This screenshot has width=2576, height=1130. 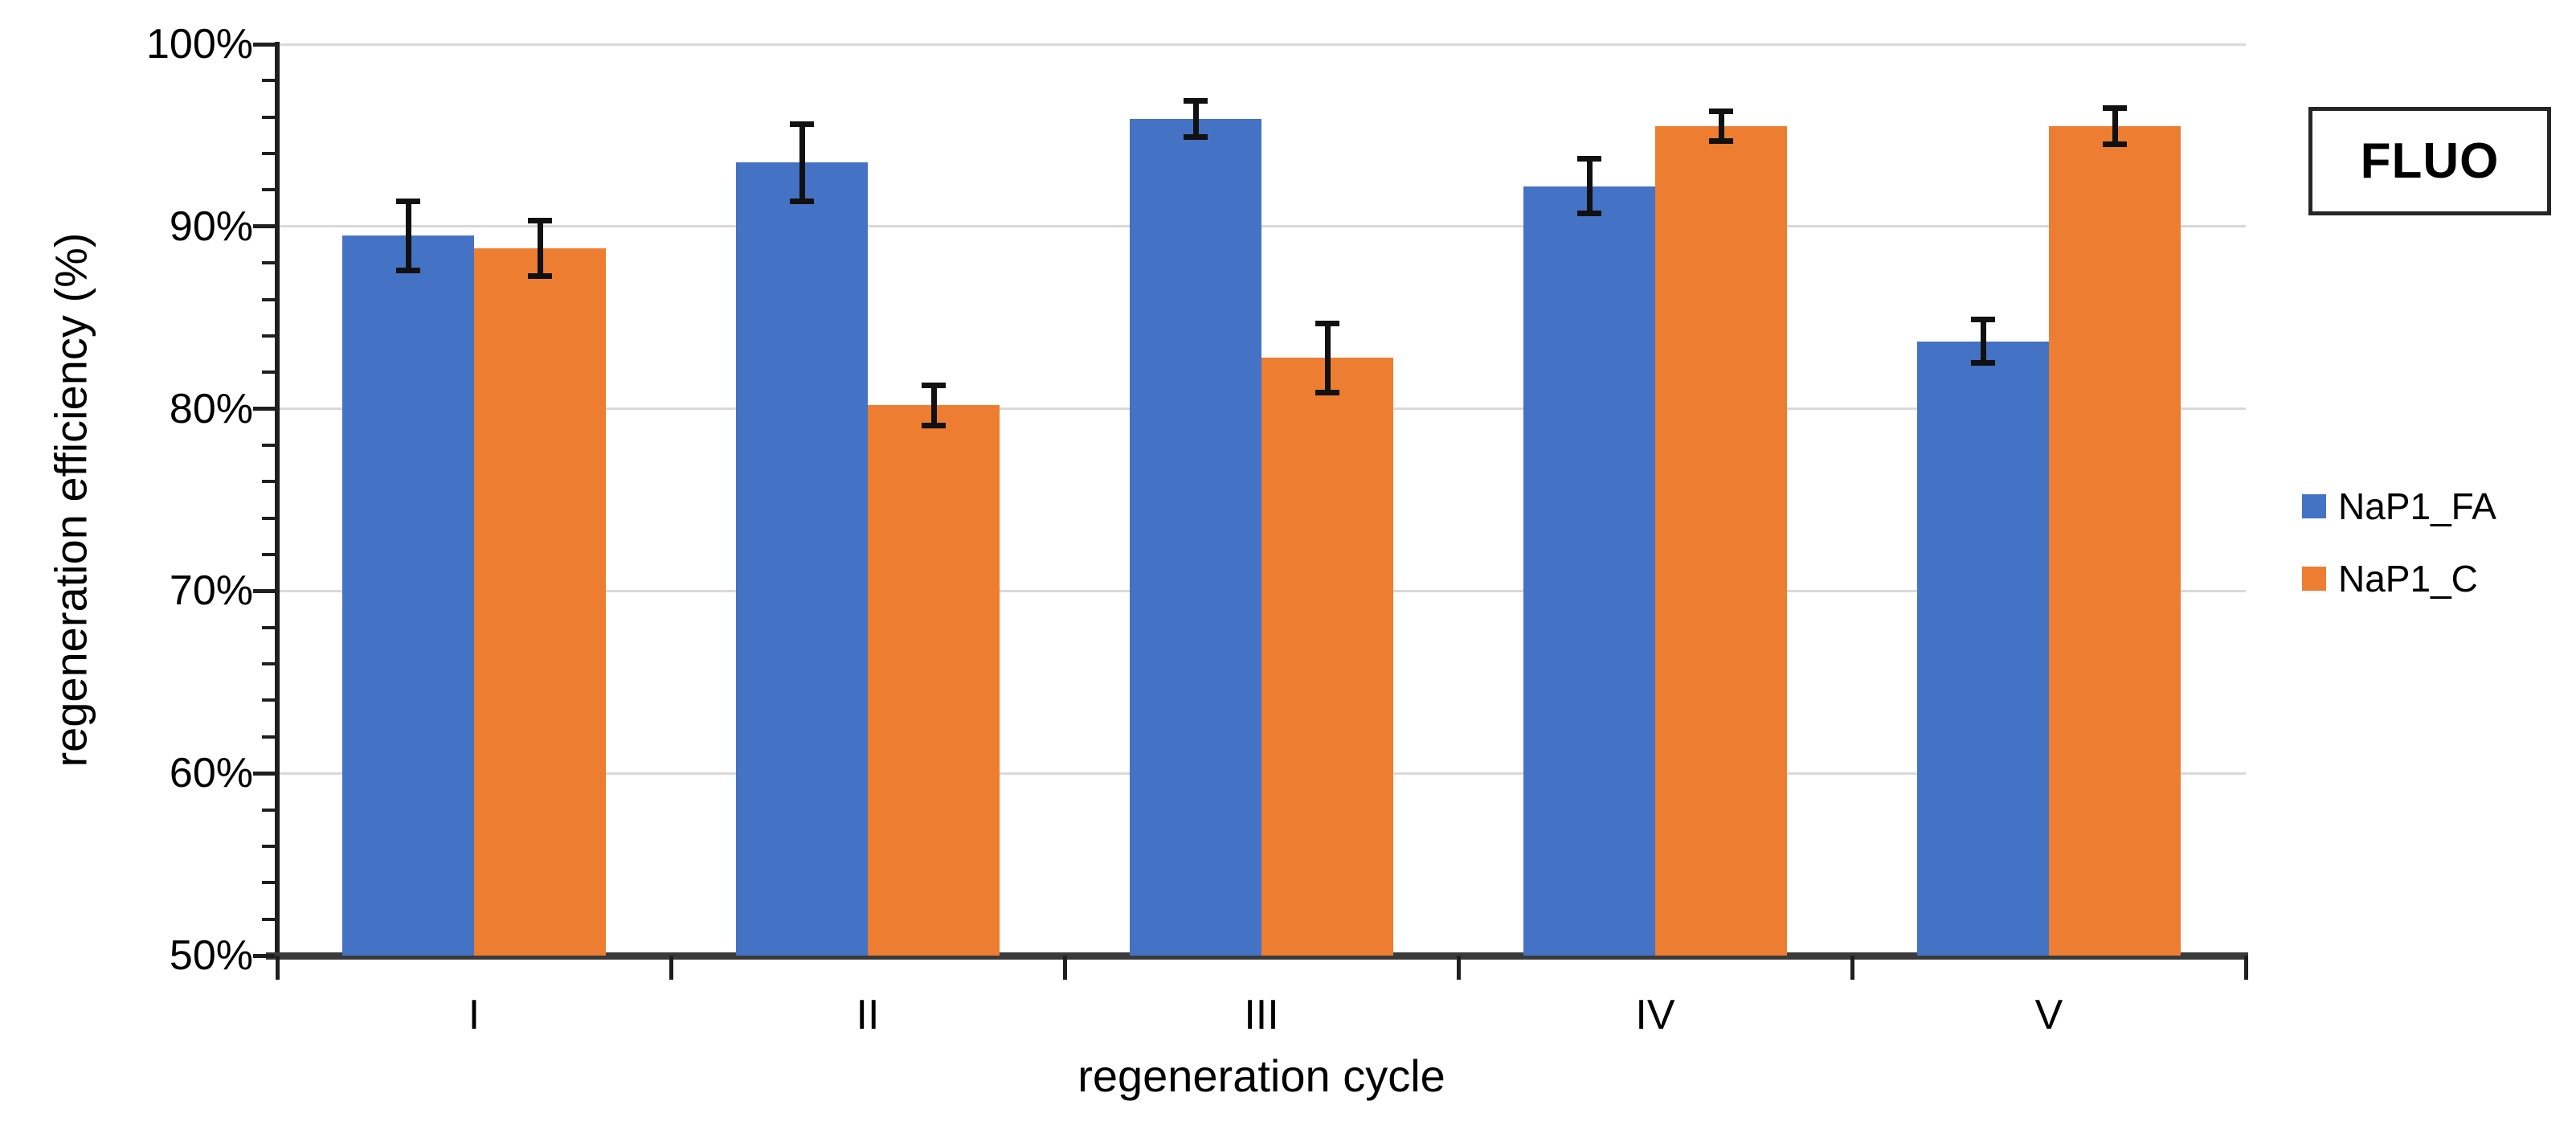 What do you see at coordinates (540, 602) in the screenshot?
I see `bar-NaP1_C-I` at bounding box center [540, 602].